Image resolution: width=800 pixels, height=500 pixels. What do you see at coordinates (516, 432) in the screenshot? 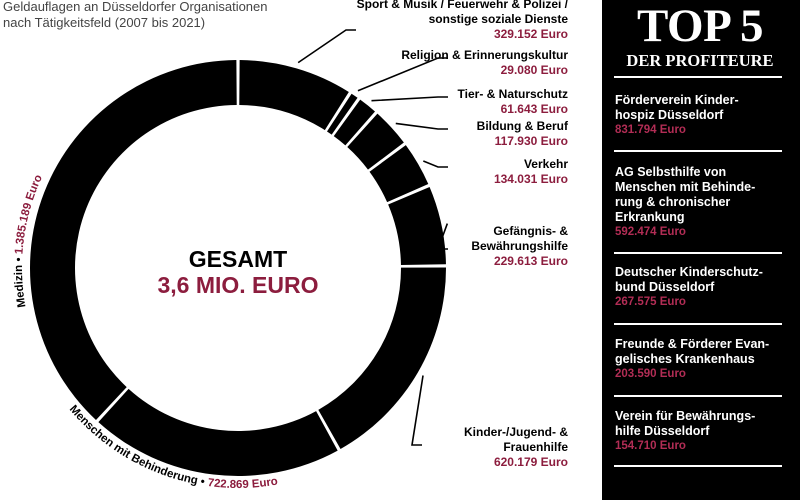
I see `slice-name-label: Kinder-/Jugend- &` at bounding box center [516, 432].